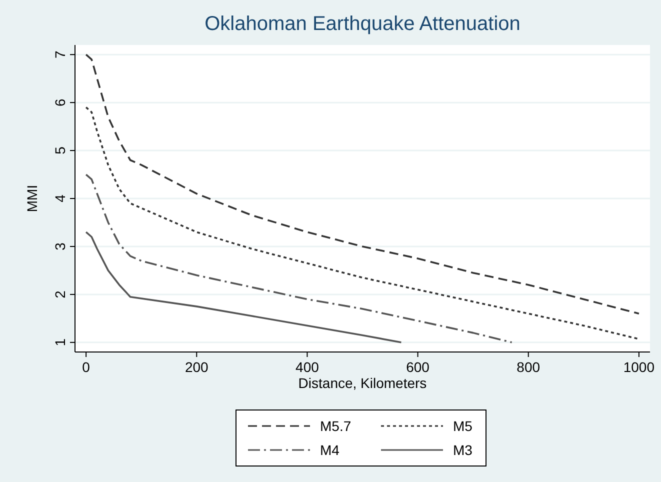 This screenshot has height=482, width=661. What do you see at coordinates (196, 367) in the screenshot?
I see `x-tick-label: 200` at bounding box center [196, 367].